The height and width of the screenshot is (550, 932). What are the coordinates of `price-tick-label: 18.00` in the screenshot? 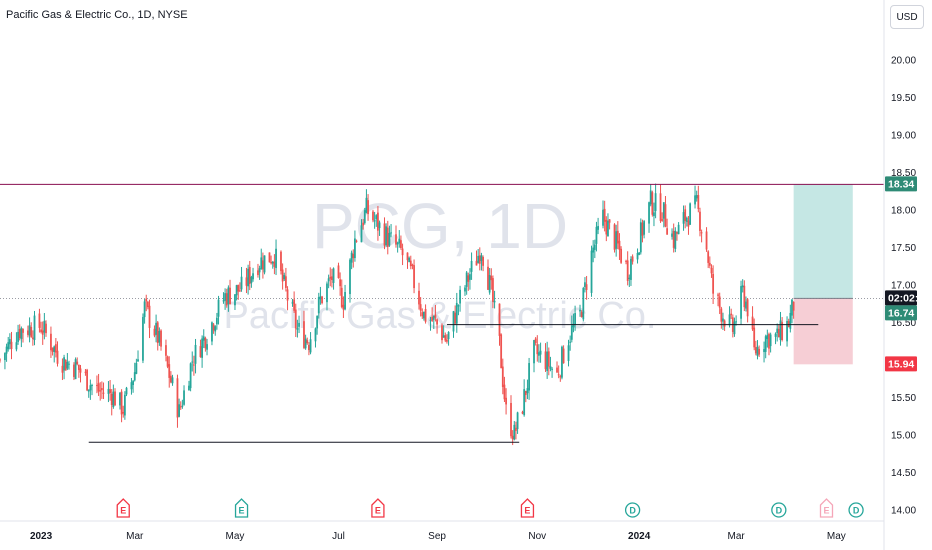 It's located at (903, 210).